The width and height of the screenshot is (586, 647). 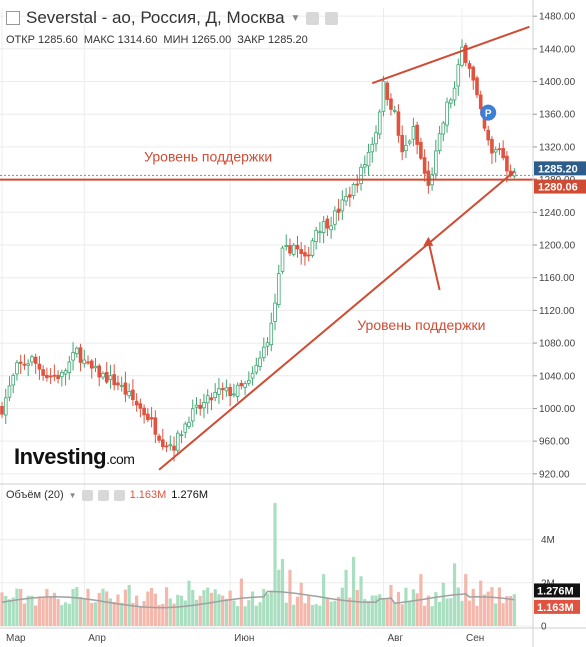 I want to click on price-tick-label: 1120.00, so click(x=557, y=311).